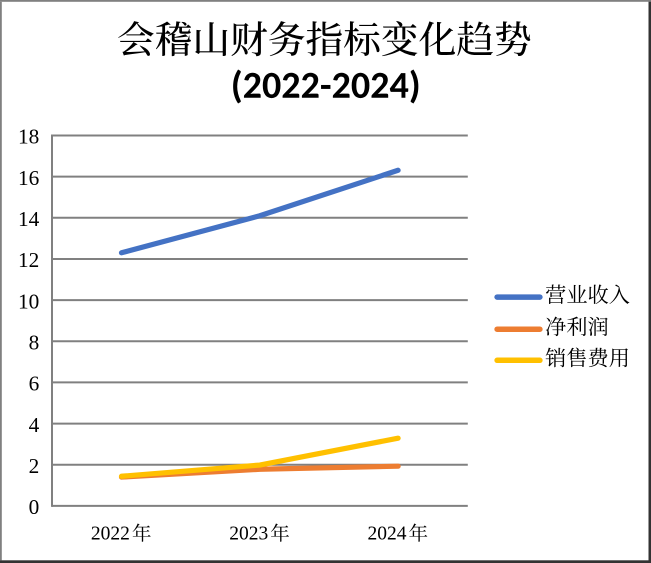 The image size is (651, 563). What do you see at coordinates (34, 507) in the screenshot?
I see `svg-text: 0` at bounding box center [34, 507].